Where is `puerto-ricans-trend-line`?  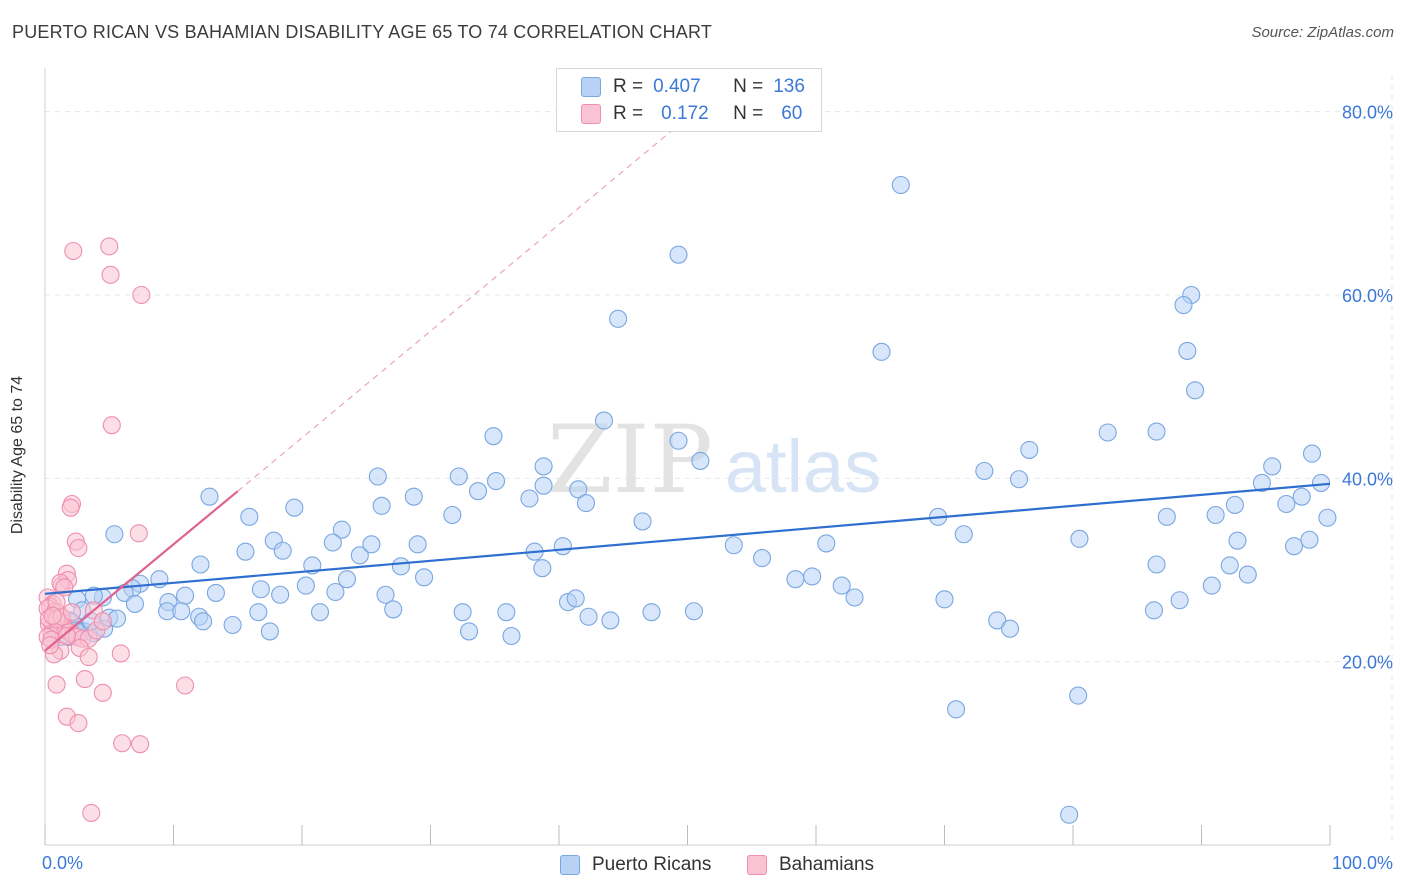 puerto-ricans-trend-line is located at coordinates (687, 538).